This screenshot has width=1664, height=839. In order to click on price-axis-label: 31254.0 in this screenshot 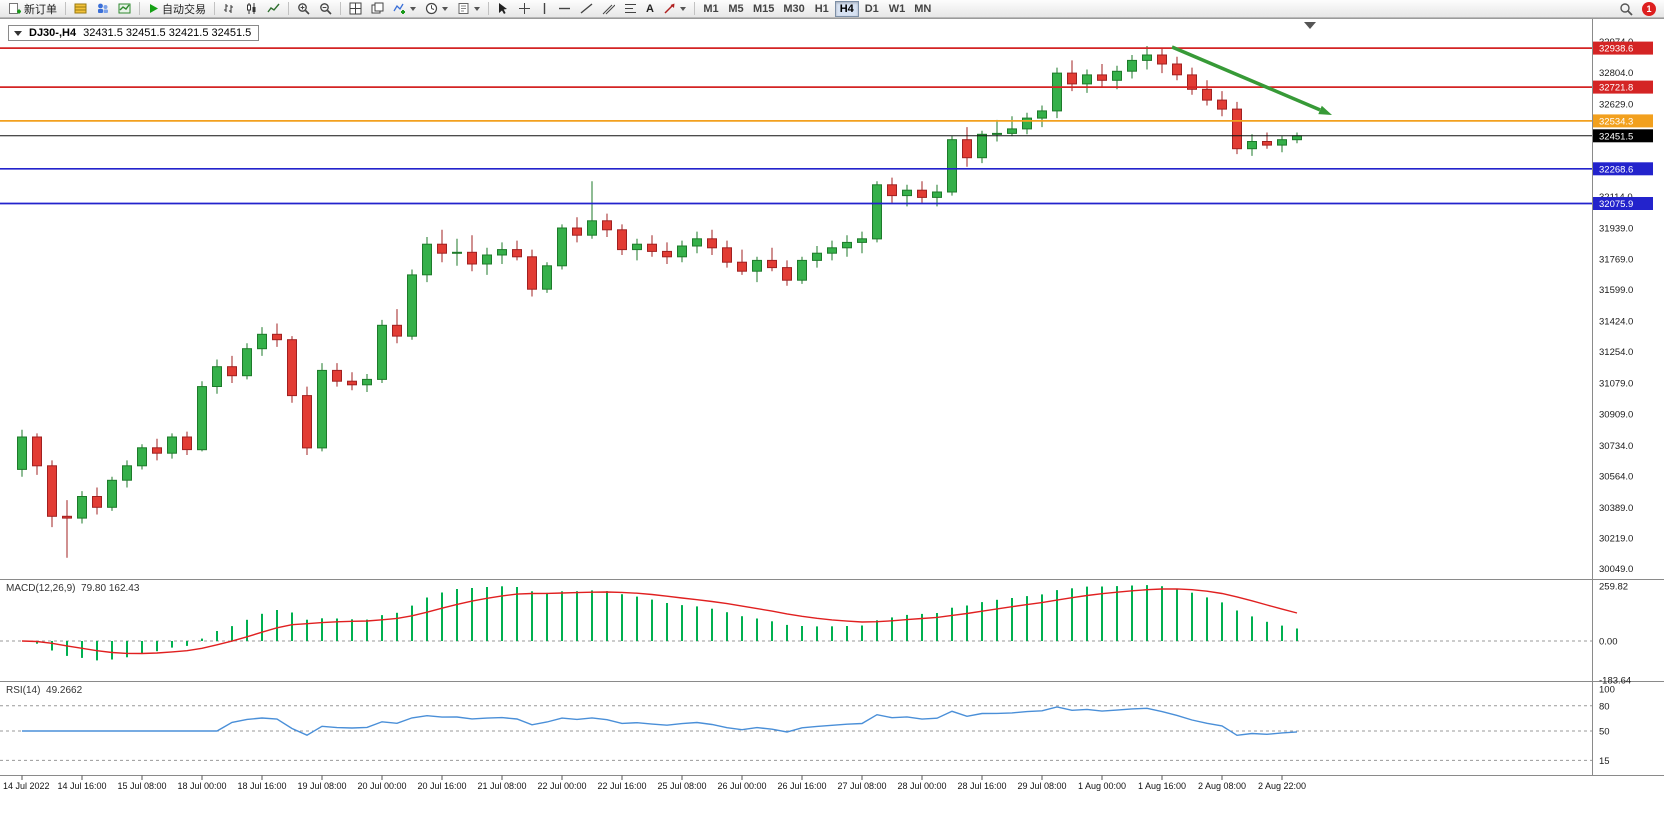, I will do `click(1616, 352)`.